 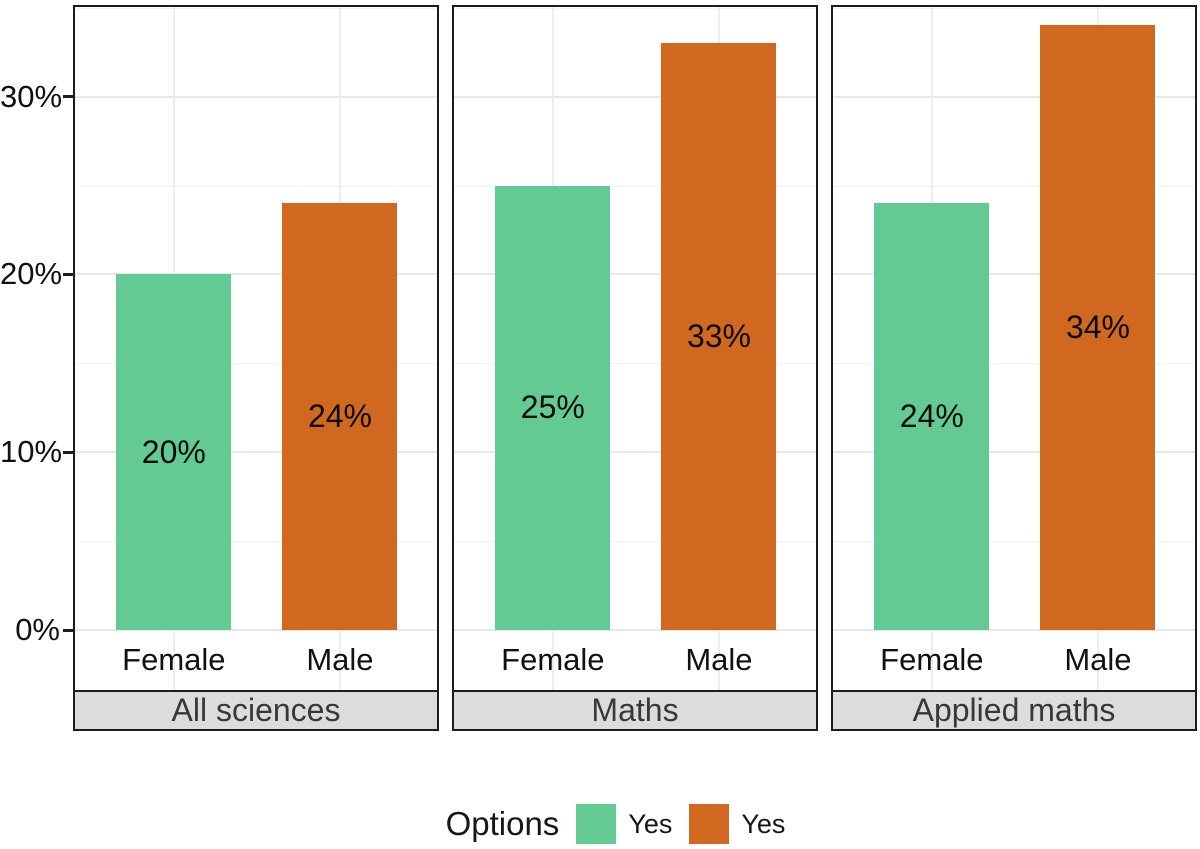 I want to click on y-axis: 0% 10% 20% 30%, so click(x=37, y=370).